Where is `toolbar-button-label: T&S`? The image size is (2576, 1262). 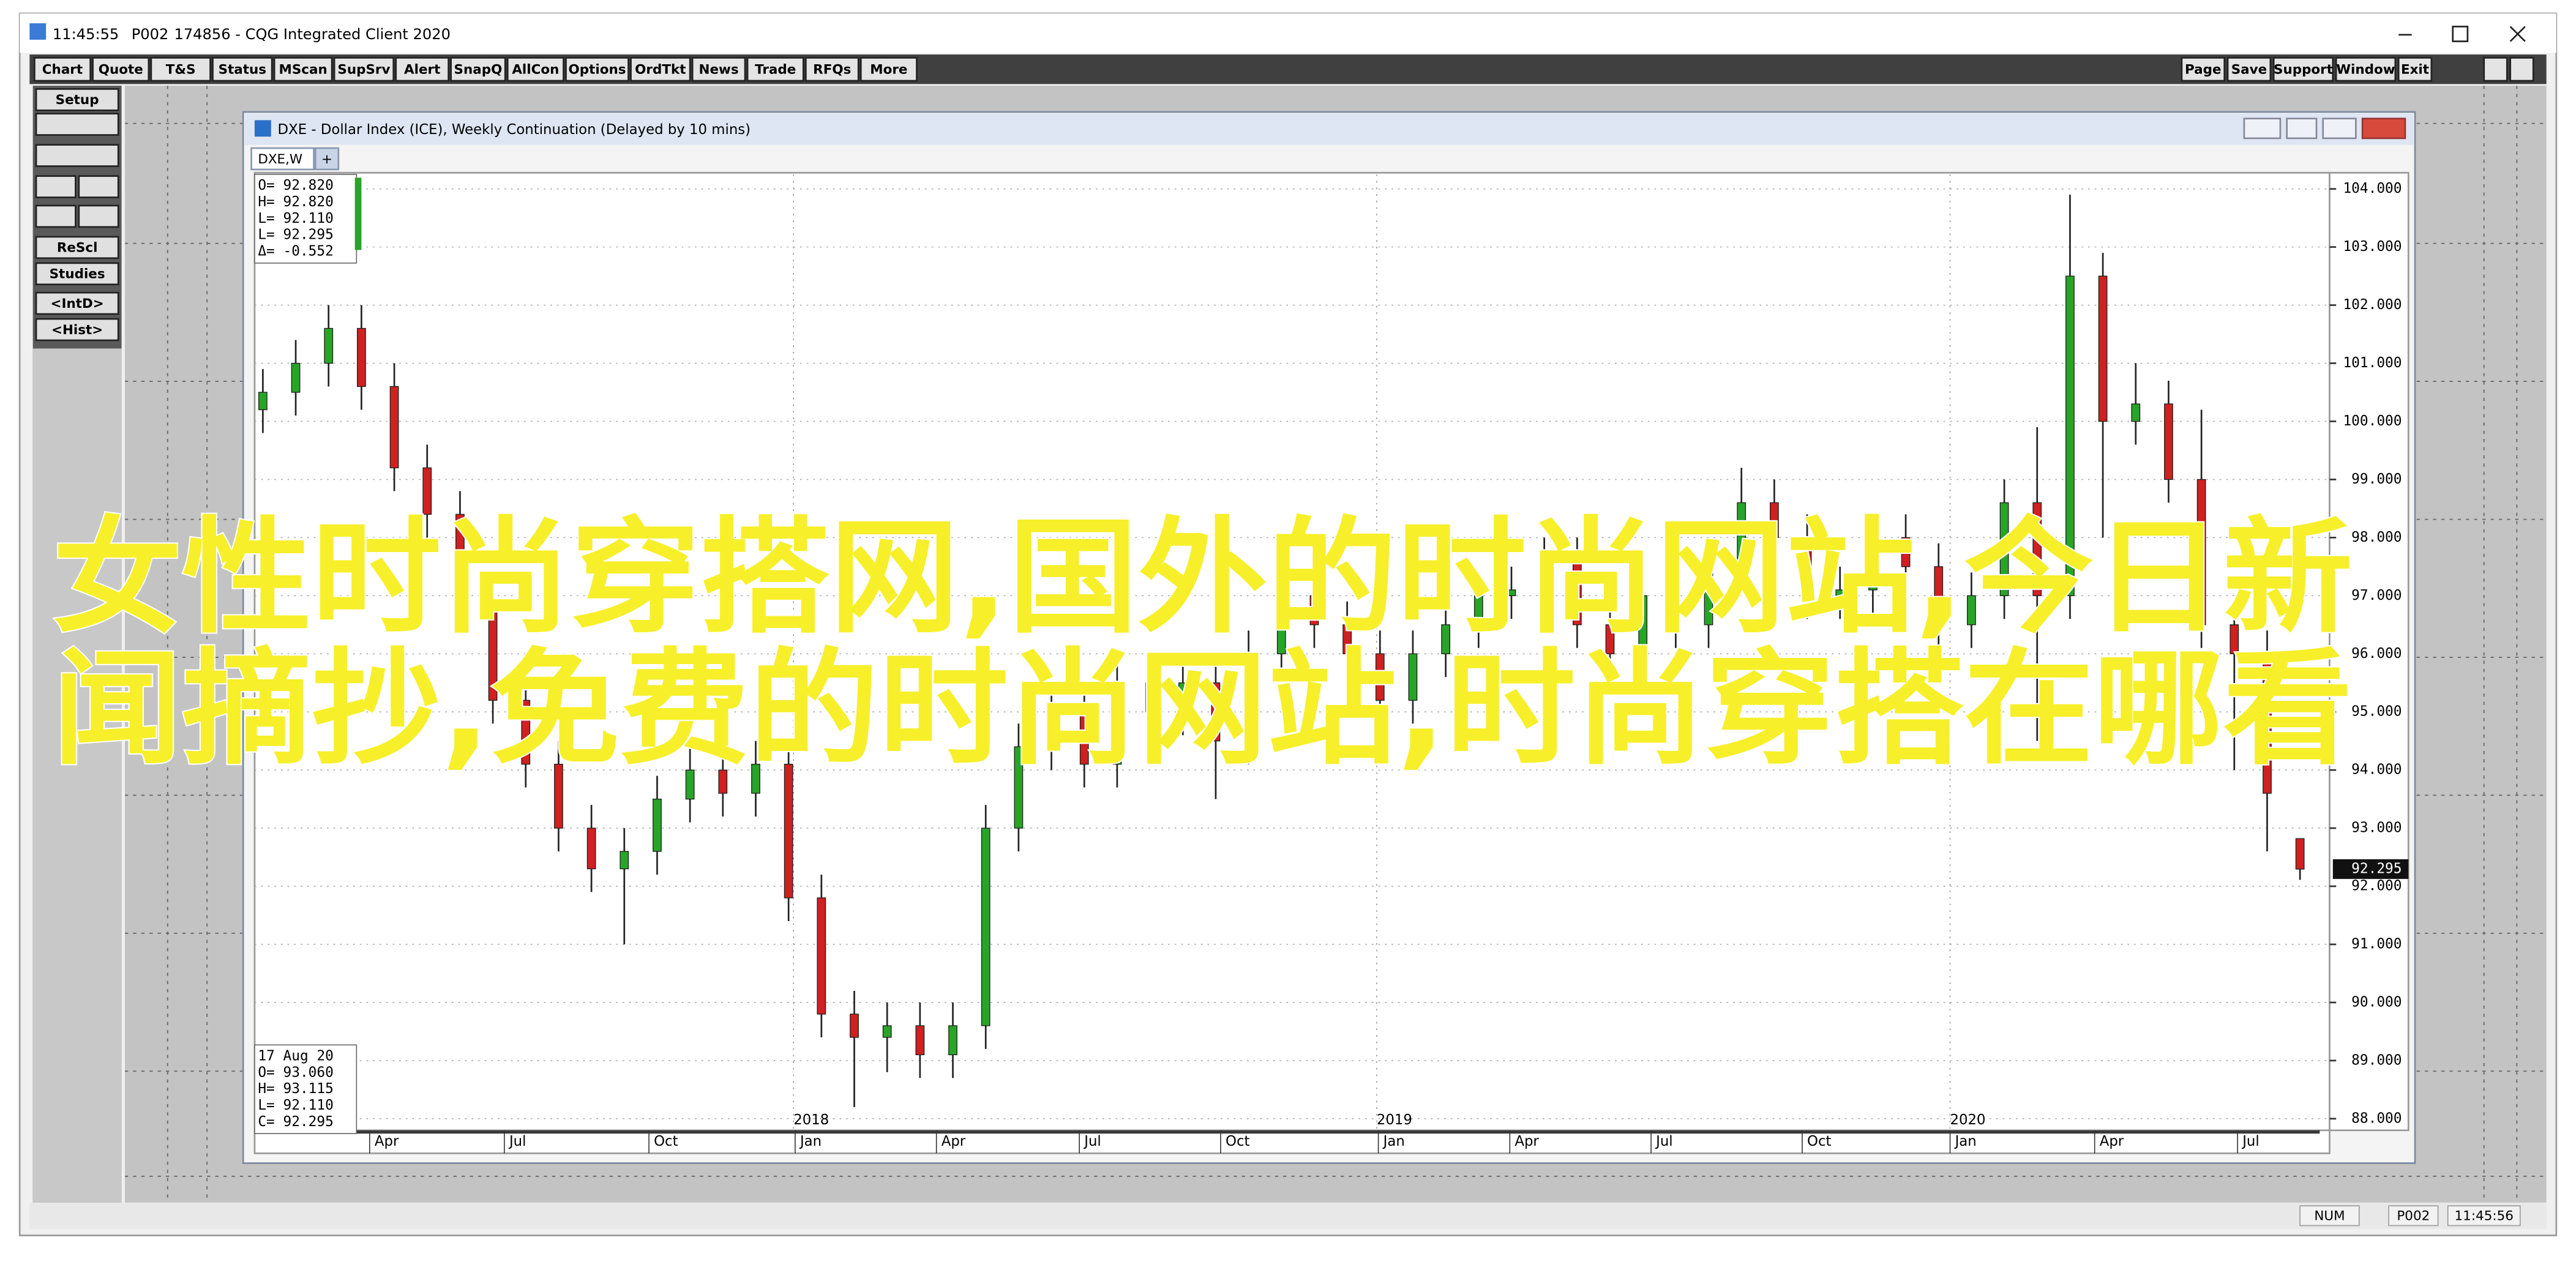
toolbar-button-label: T&S is located at coordinates (181, 70).